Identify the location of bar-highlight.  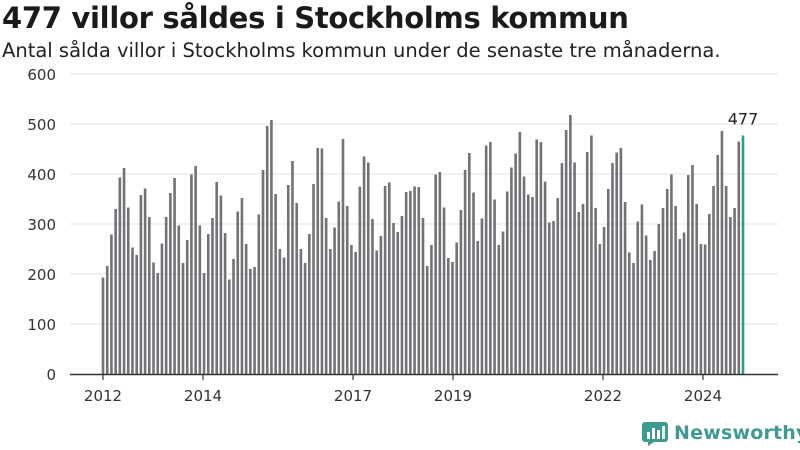
(743, 254).